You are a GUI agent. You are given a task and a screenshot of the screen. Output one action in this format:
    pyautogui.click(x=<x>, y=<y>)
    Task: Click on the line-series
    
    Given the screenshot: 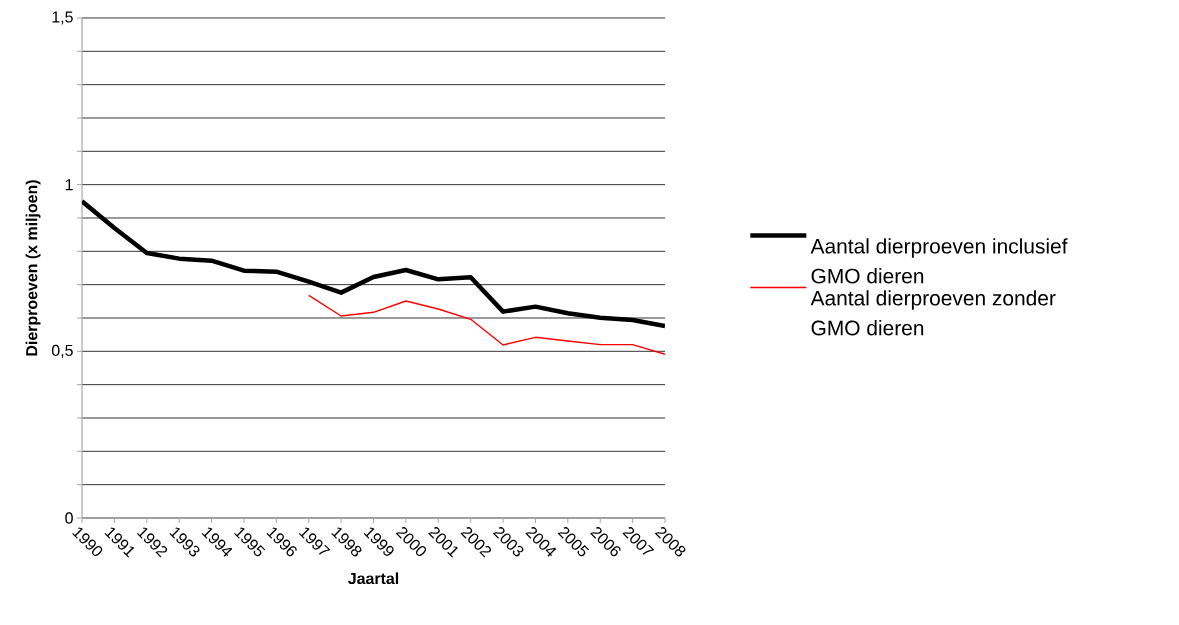 What is the action you would take?
    pyautogui.click(x=487, y=325)
    